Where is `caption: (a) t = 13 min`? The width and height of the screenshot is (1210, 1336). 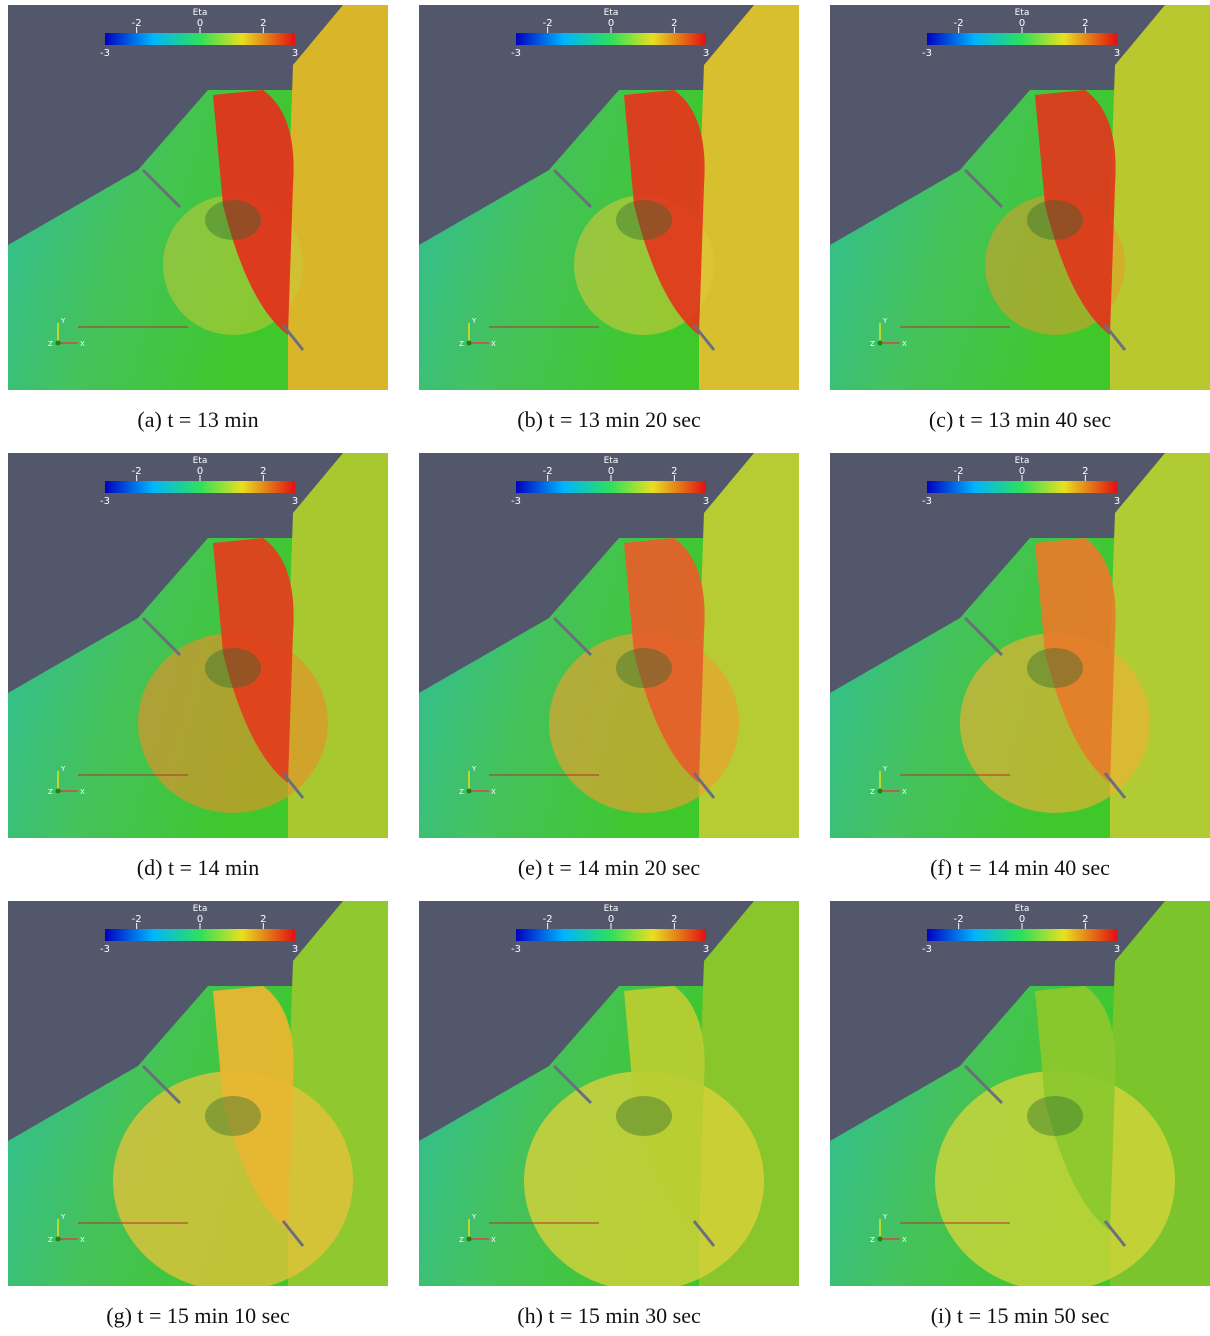
caption: (a) t = 13 min is located at coordinates (198, 419).